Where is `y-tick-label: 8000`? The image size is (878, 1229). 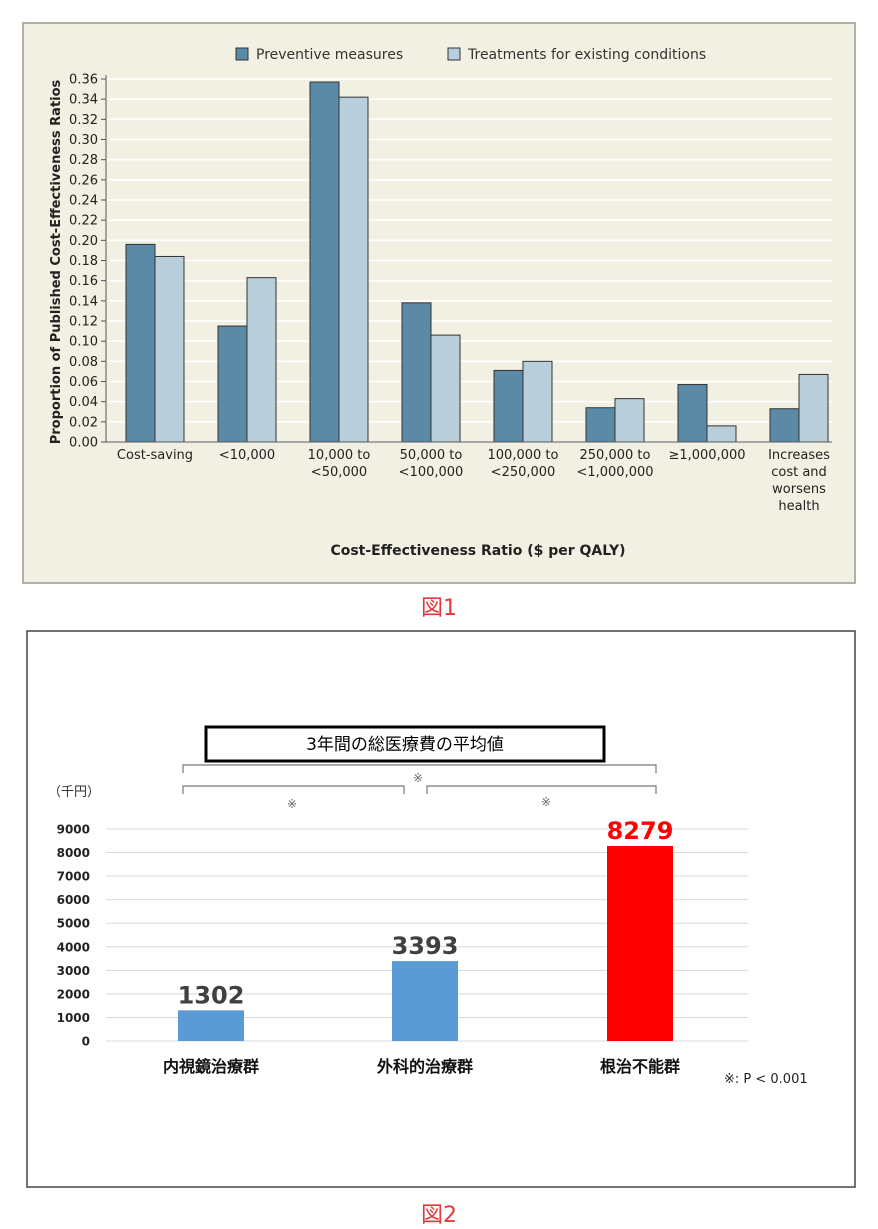
y-tick-label: 8000 is located at coordinates (73, 853).